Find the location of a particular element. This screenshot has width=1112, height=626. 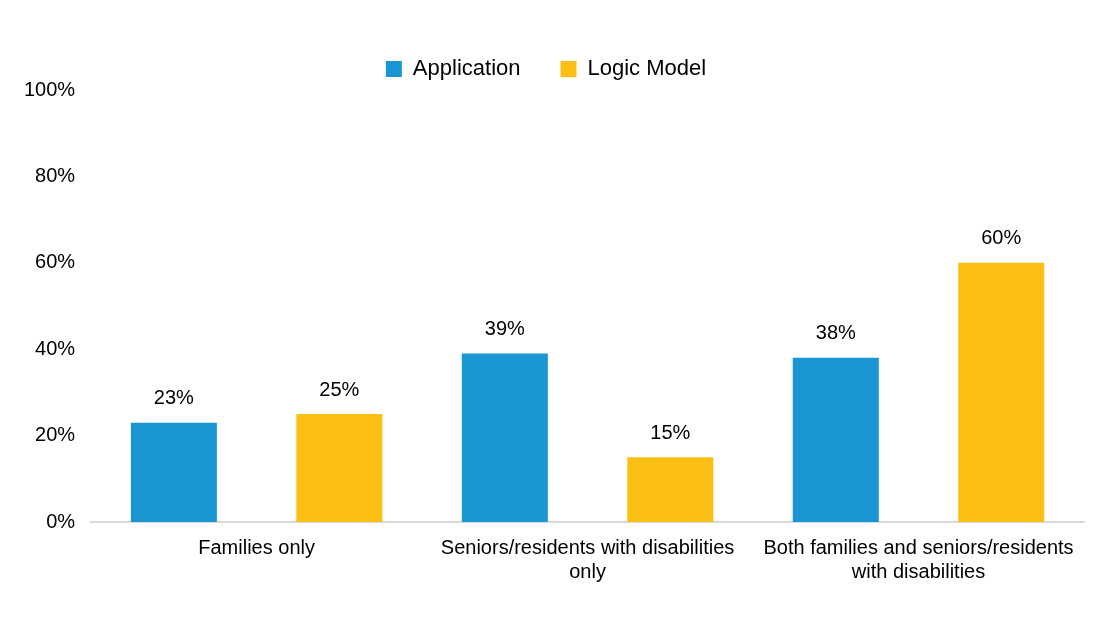

y-tick-label: 40% is located at coordinates (55, 347).